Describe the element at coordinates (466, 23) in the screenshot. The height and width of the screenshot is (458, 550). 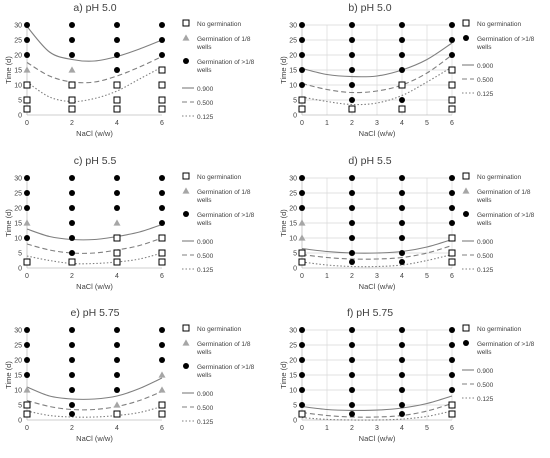
I see `legend-marker-open-square` at that location.